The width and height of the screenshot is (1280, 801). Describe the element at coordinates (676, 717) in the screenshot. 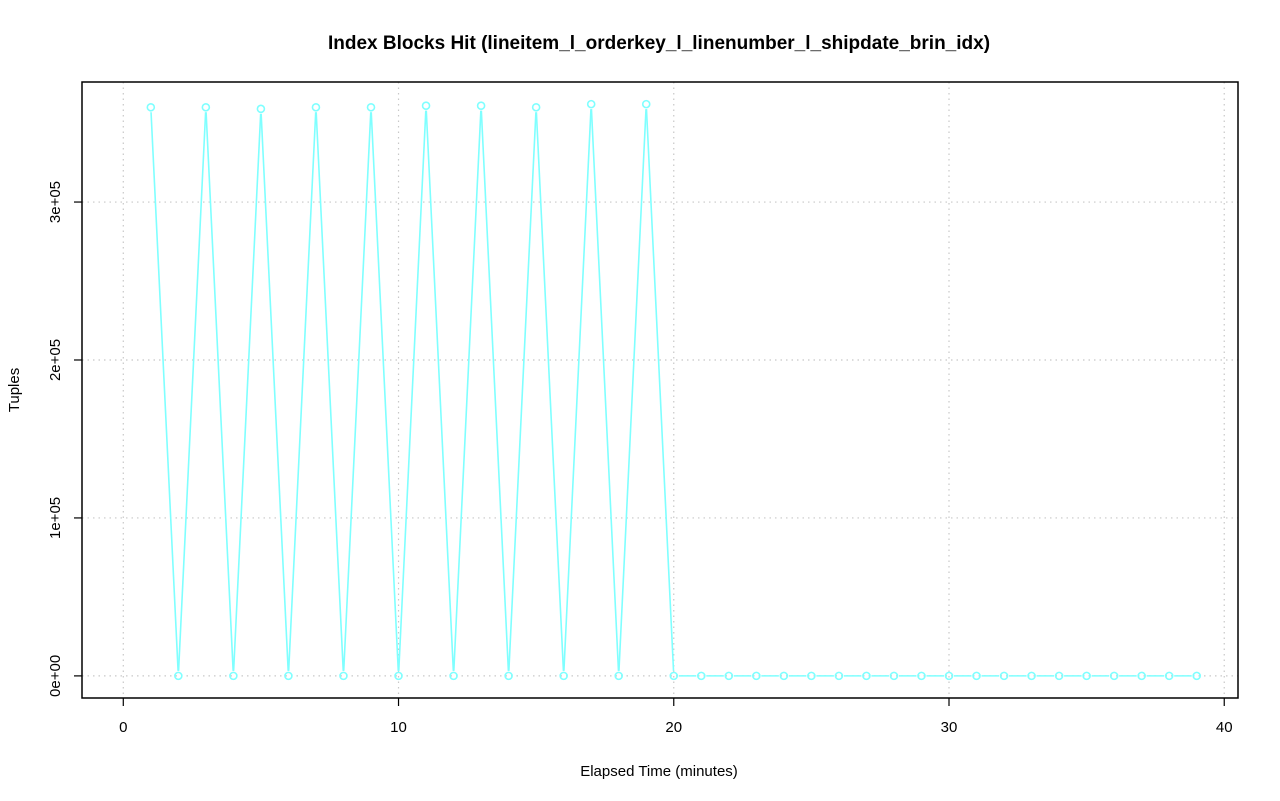

I see `x-axis: 0 10 20 30 40` at that location.